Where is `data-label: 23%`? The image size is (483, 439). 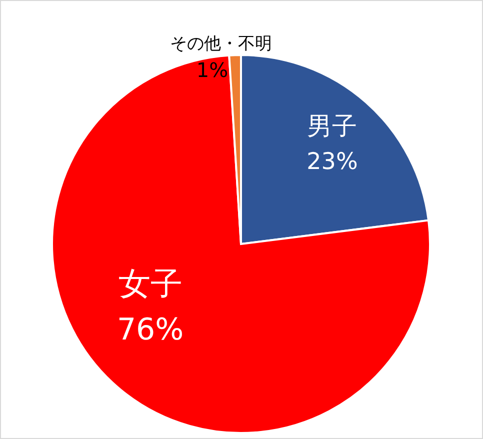 data-label: 23% is located at coordinates (332, 162).